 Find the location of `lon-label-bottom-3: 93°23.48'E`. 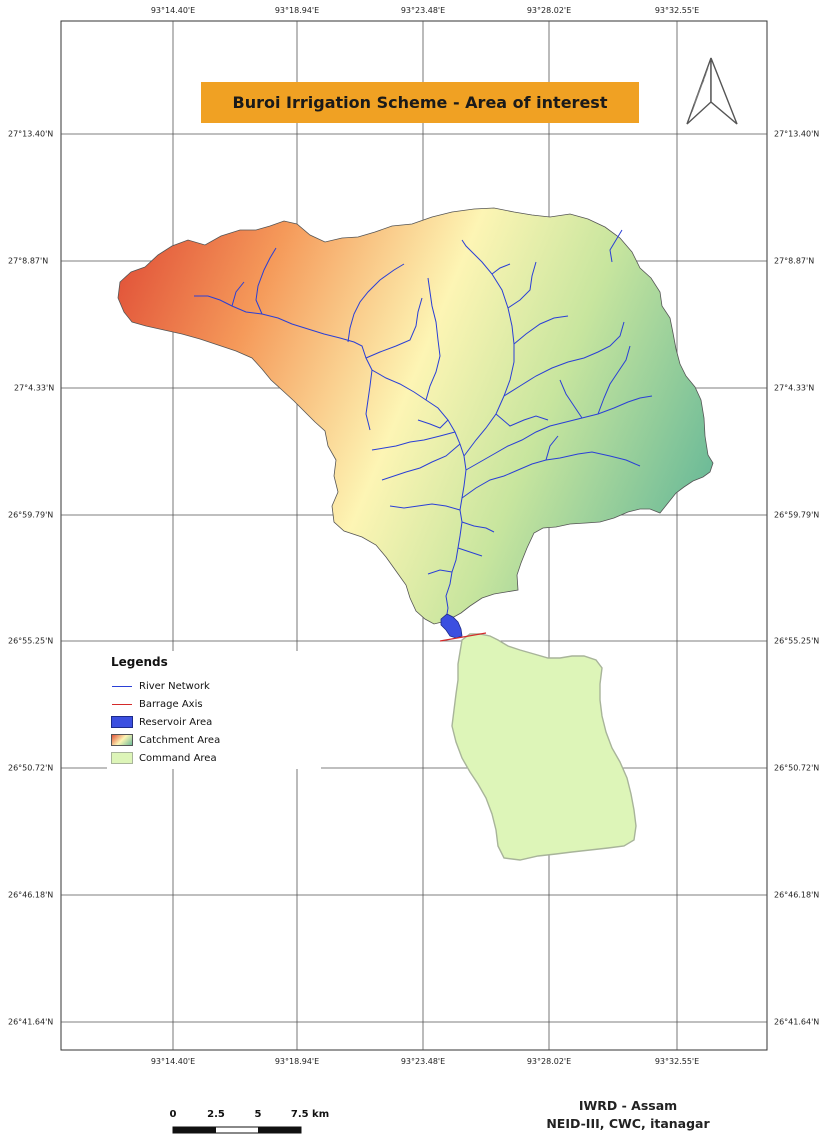

lon-label-bottom-3: 93°23.48'E is located at coordinates (423, 1061).